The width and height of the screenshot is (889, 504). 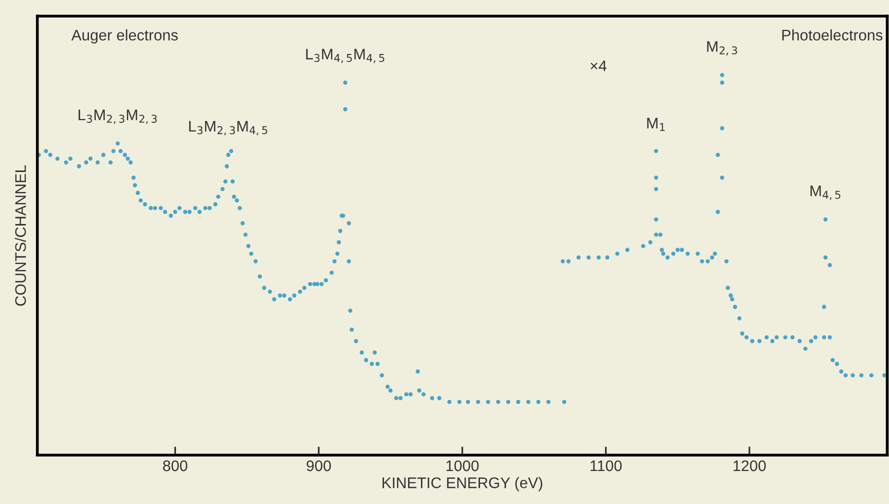 What do you see at coordinates (318, 466) in the screenshot?
I see `x-tick-label: 900` at bounding box center [318, 466].